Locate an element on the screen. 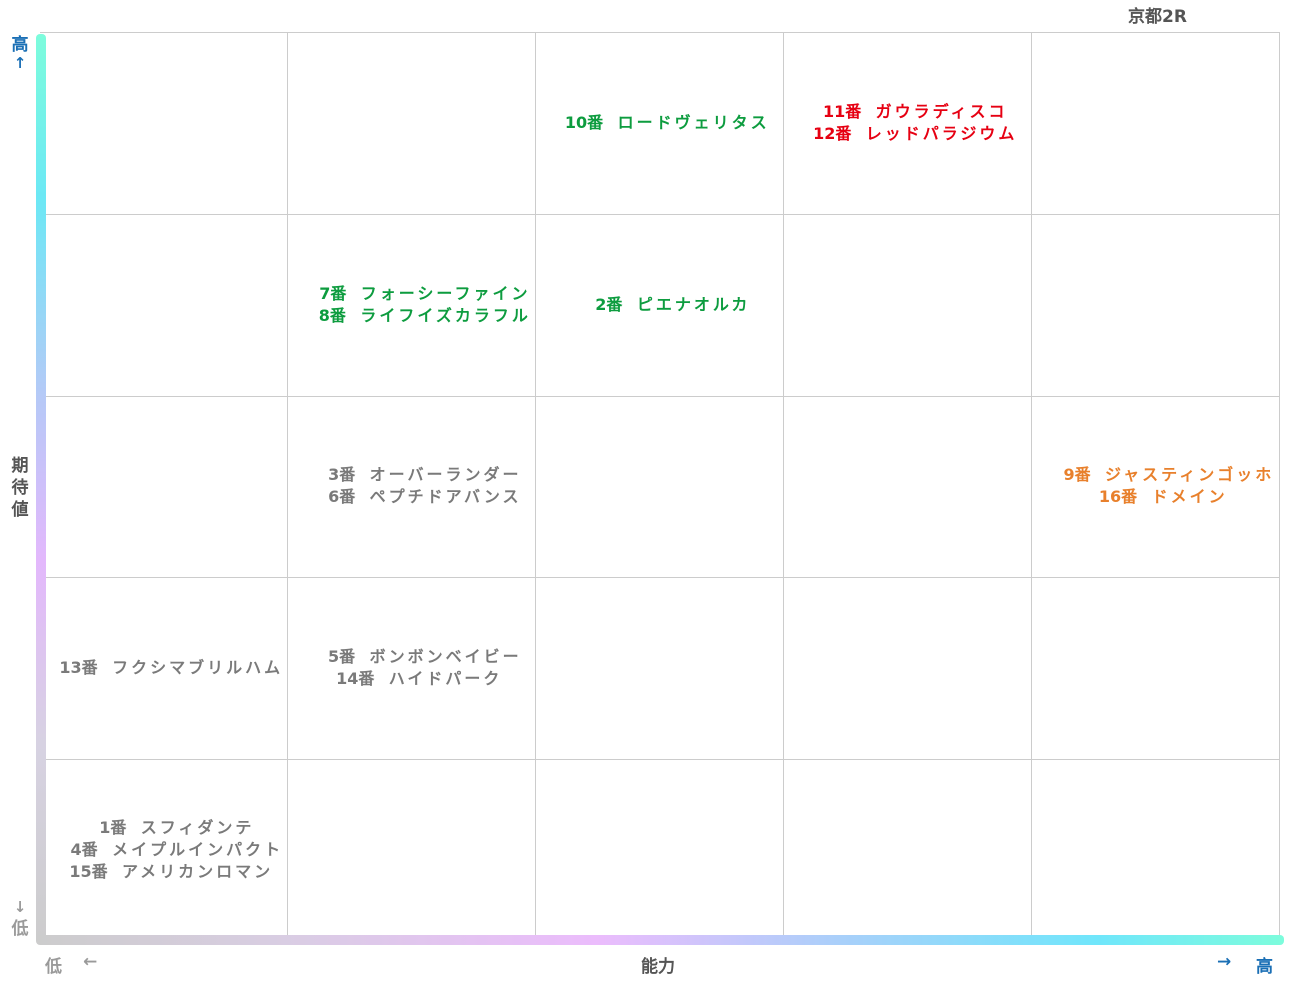 The width and height of the screenshot is (1291, 983). horse-number: 10番 is located at coordinates (584, 122).